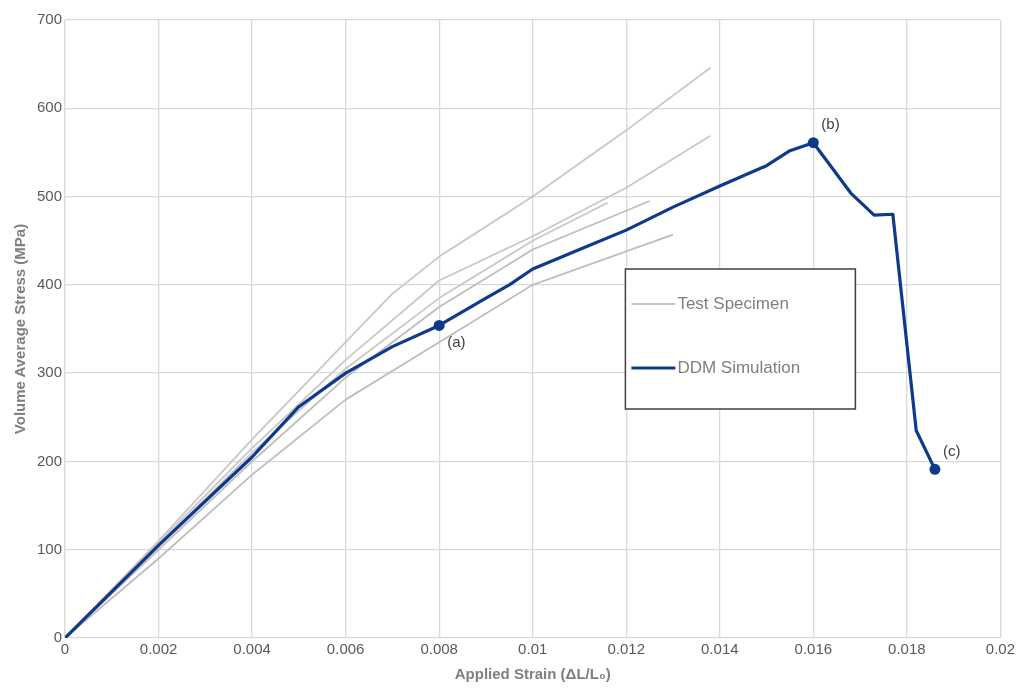  What do you see at coordinates (626, 649) in the screenshot?
I see `x-tick-label: 0.012` at bounding box center [626, 649].